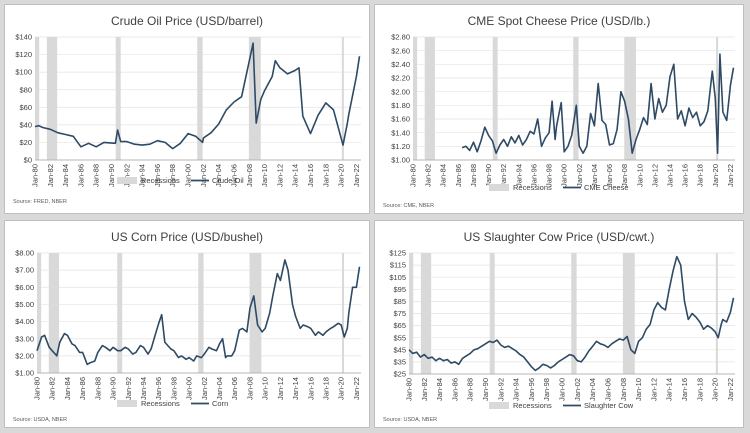 The width and height of the screenshot is (750, 433). I want to click on y-tick-label: $125, so click(397, 253).